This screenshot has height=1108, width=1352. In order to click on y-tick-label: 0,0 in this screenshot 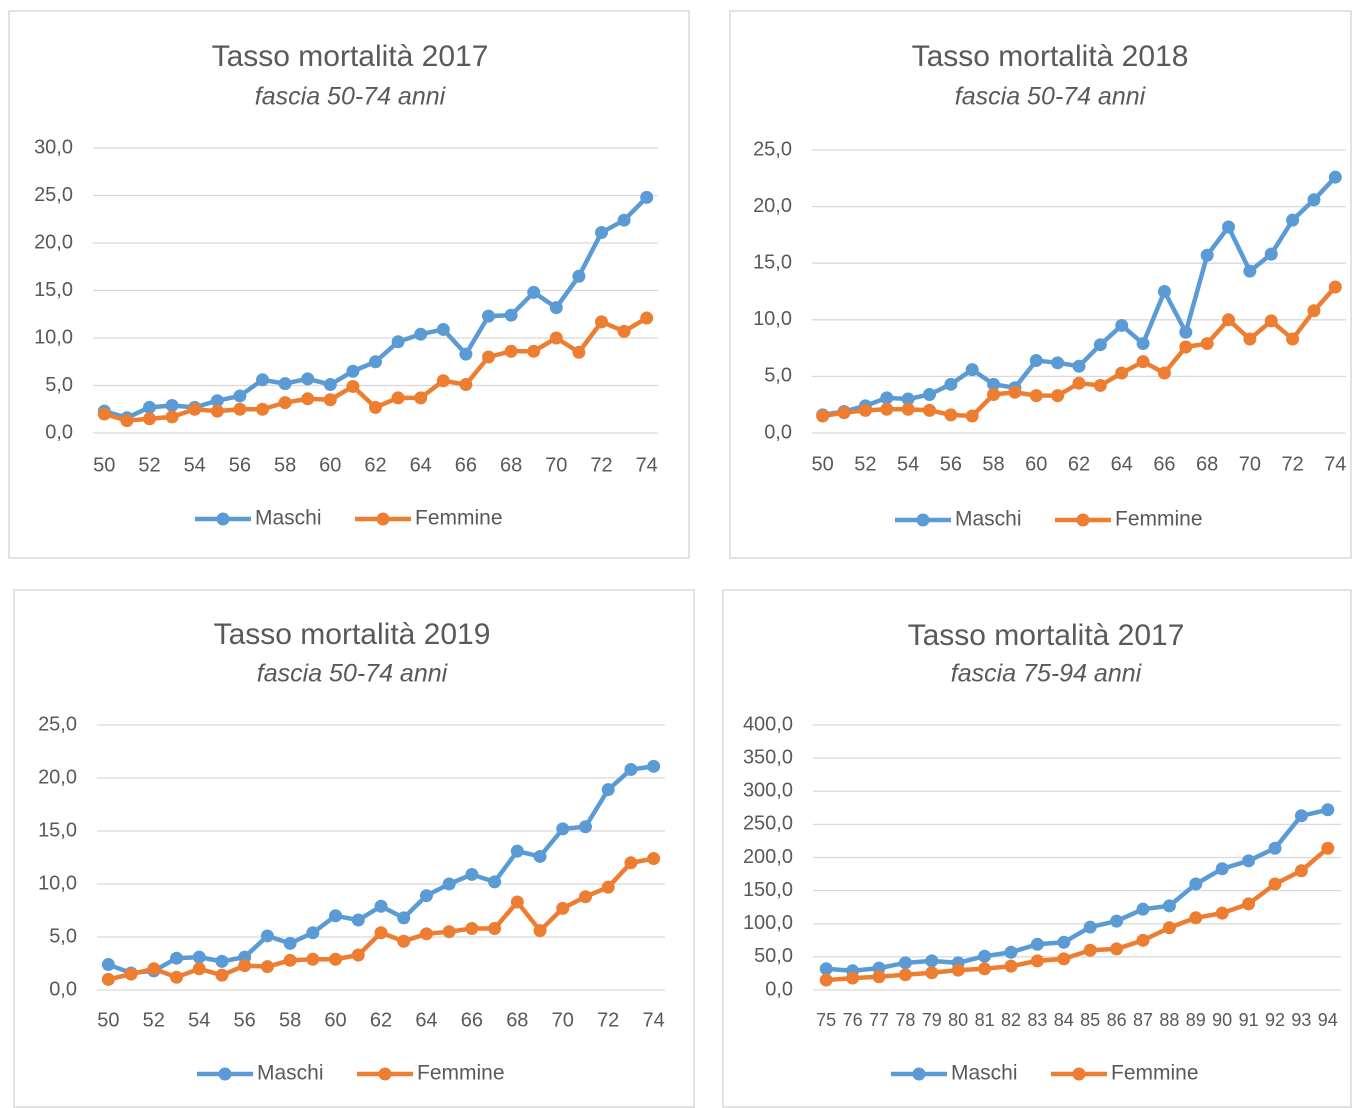, I will do `click(63, 989)`.